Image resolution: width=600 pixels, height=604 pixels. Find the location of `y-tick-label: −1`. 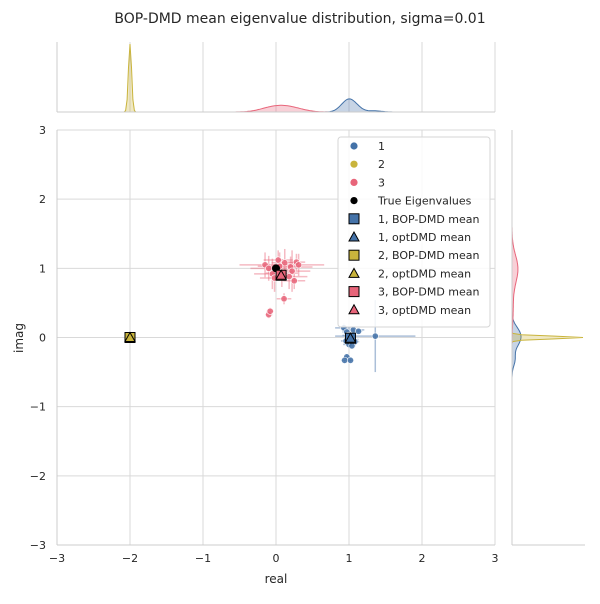

y-tick-label: −1 is located at coordinates (38, 407).